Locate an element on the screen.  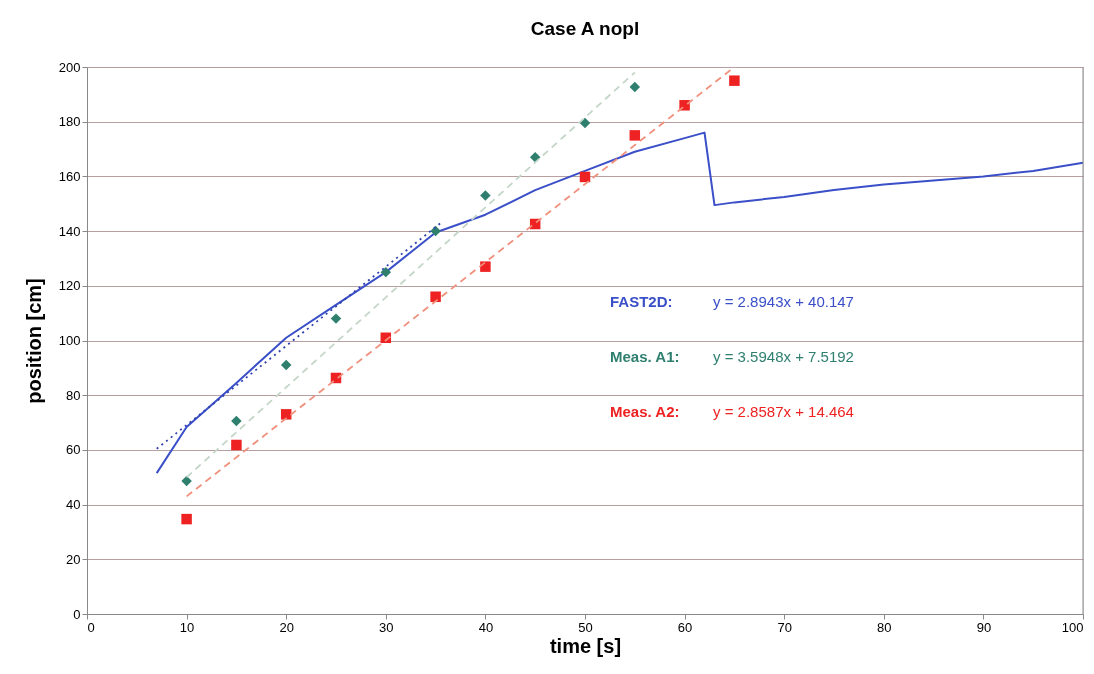
y-axis-title: position [cm] is located at coordinates (33, 341).